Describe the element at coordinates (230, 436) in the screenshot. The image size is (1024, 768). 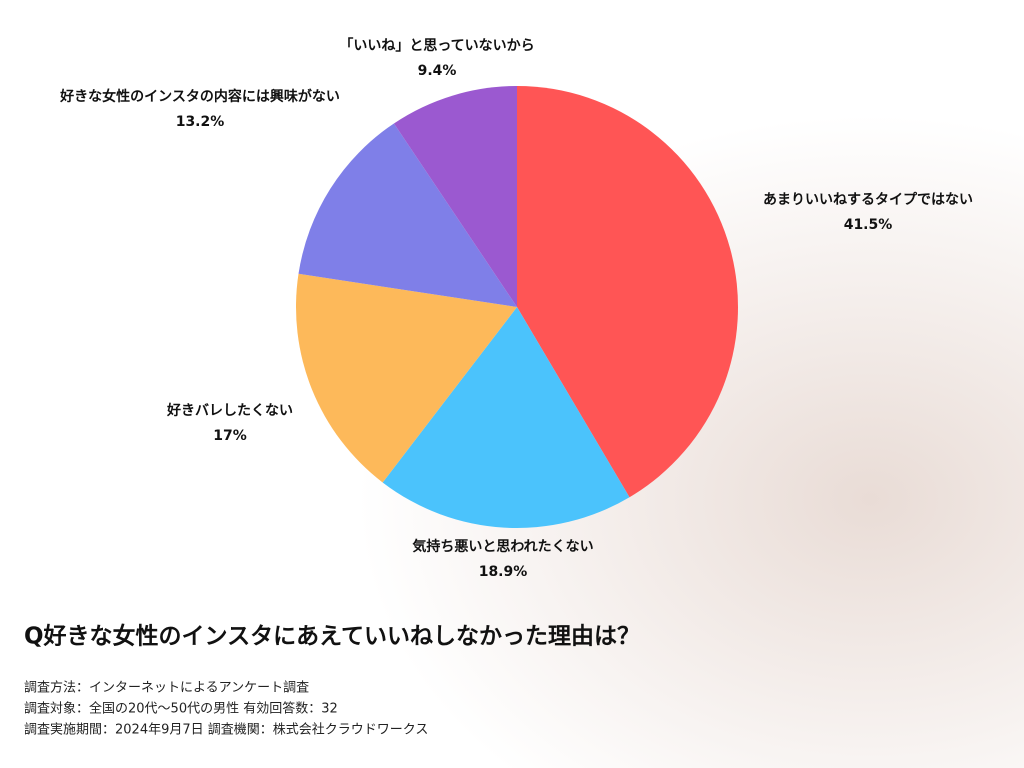
I see `slice-value-label: 17%` at that location.